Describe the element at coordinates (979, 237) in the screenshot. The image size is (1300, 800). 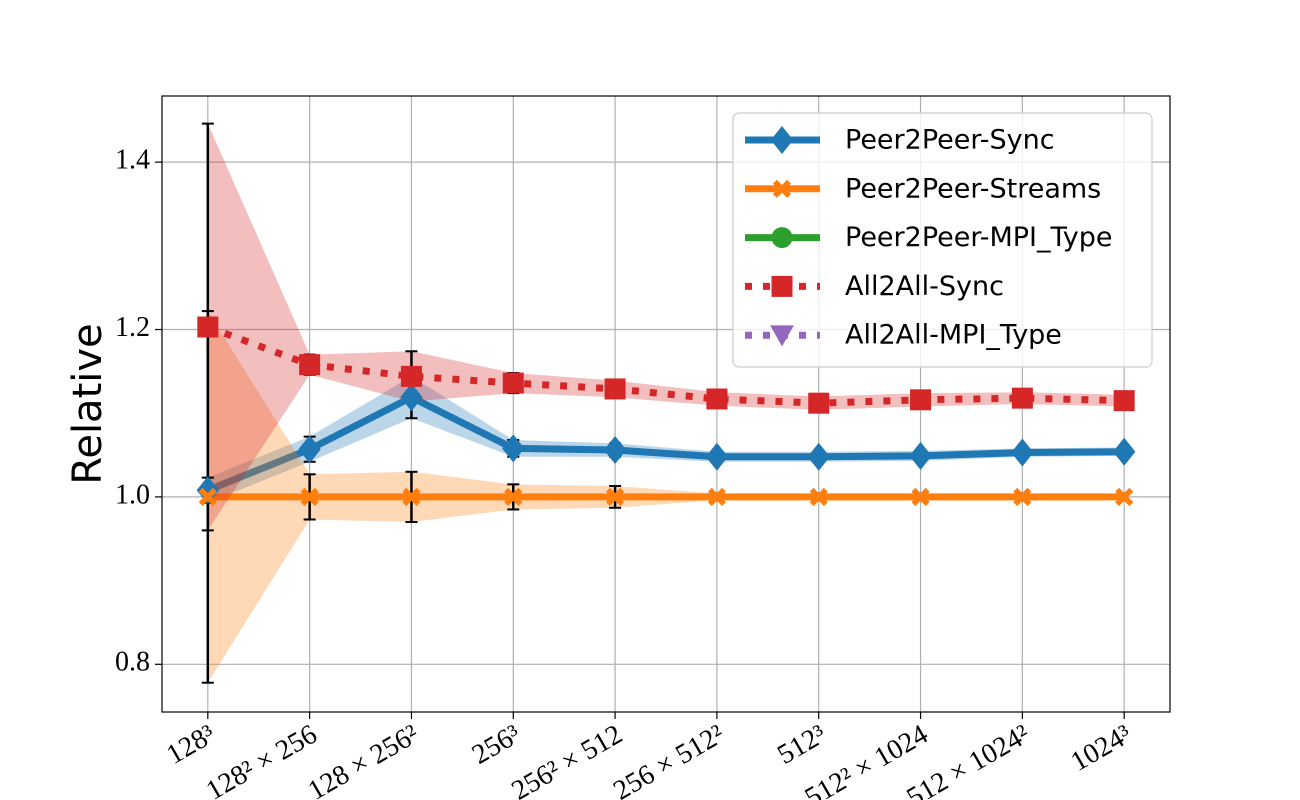
I see `legend-label: Peer2Peer-MPI_Type` at that location.